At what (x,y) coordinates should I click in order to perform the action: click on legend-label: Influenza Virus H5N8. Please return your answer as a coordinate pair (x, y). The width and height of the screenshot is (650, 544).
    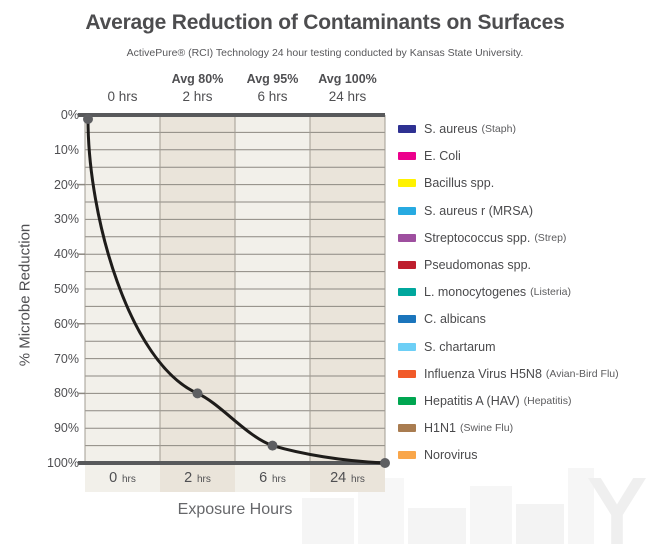
    Looking at the image, I should click on (483, 373).